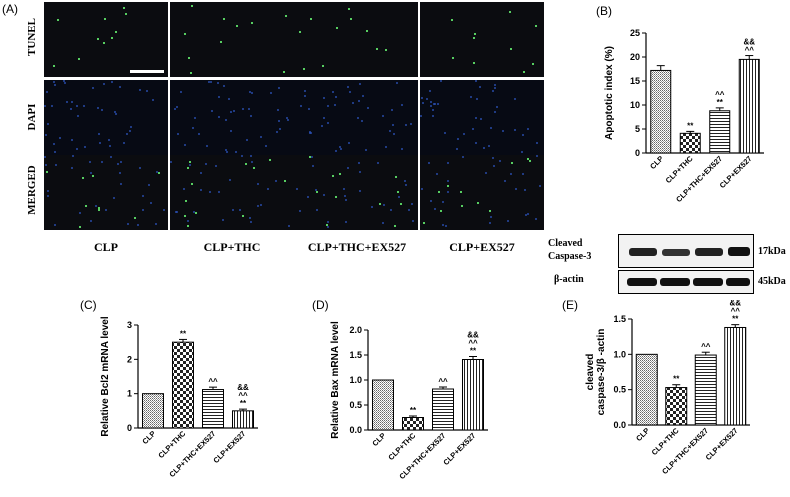 This screenshot has width=790, height=497. What do you see at coordinates (171, 444) in the screenshot?
I see `x-tick-label: CLP+THC` at bounding box center [171, 444].